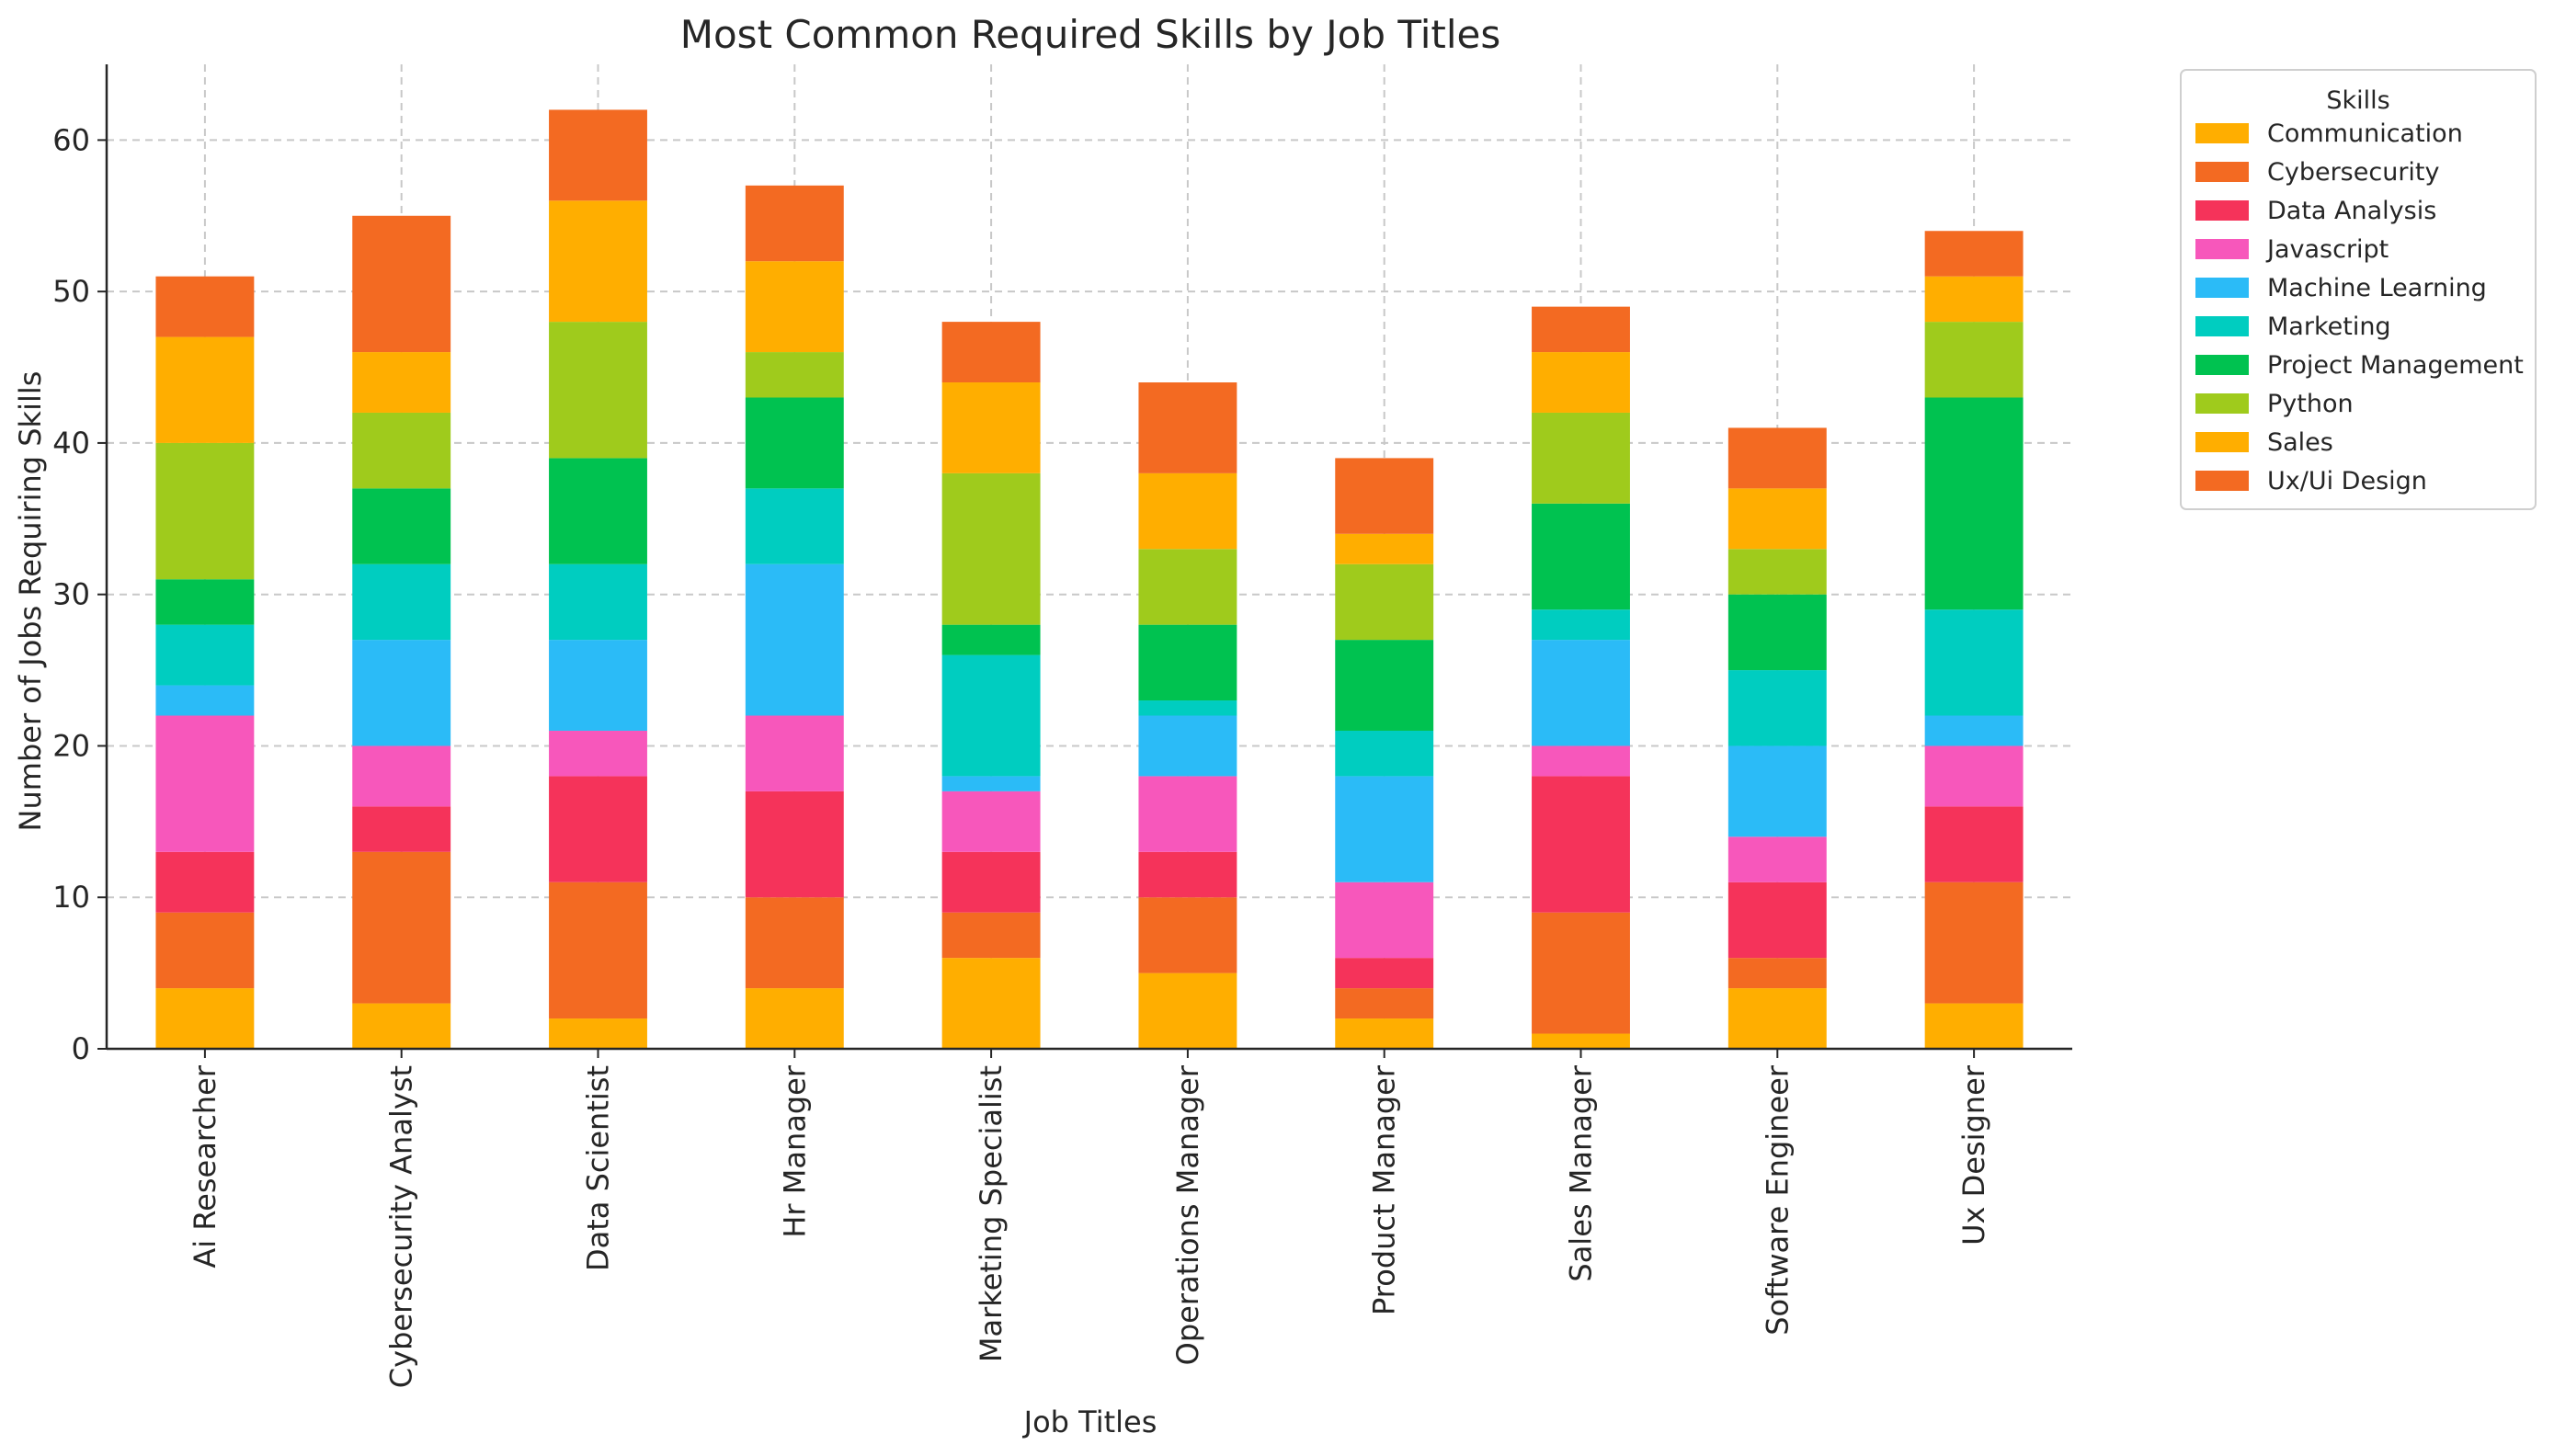  Describe the element at coordinates (991, 1213) in the screenshot. I see `x-tick-label: Marketing Specialist` at that location.